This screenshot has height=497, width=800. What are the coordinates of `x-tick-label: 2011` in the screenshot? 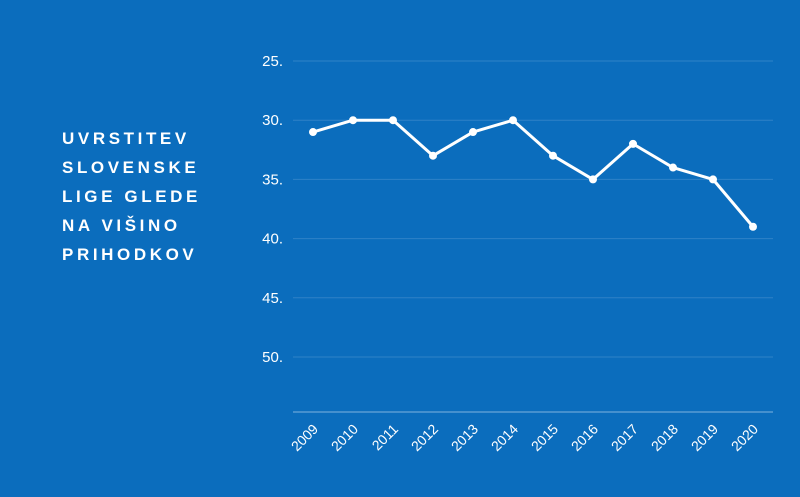 It's located at (385, 437).